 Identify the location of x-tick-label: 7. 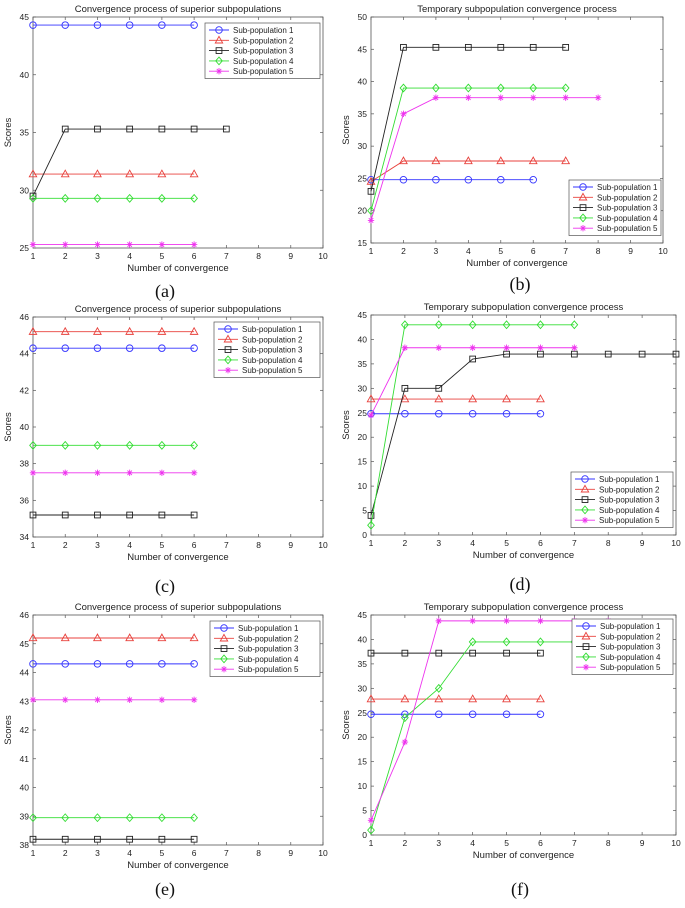
(574, 543).